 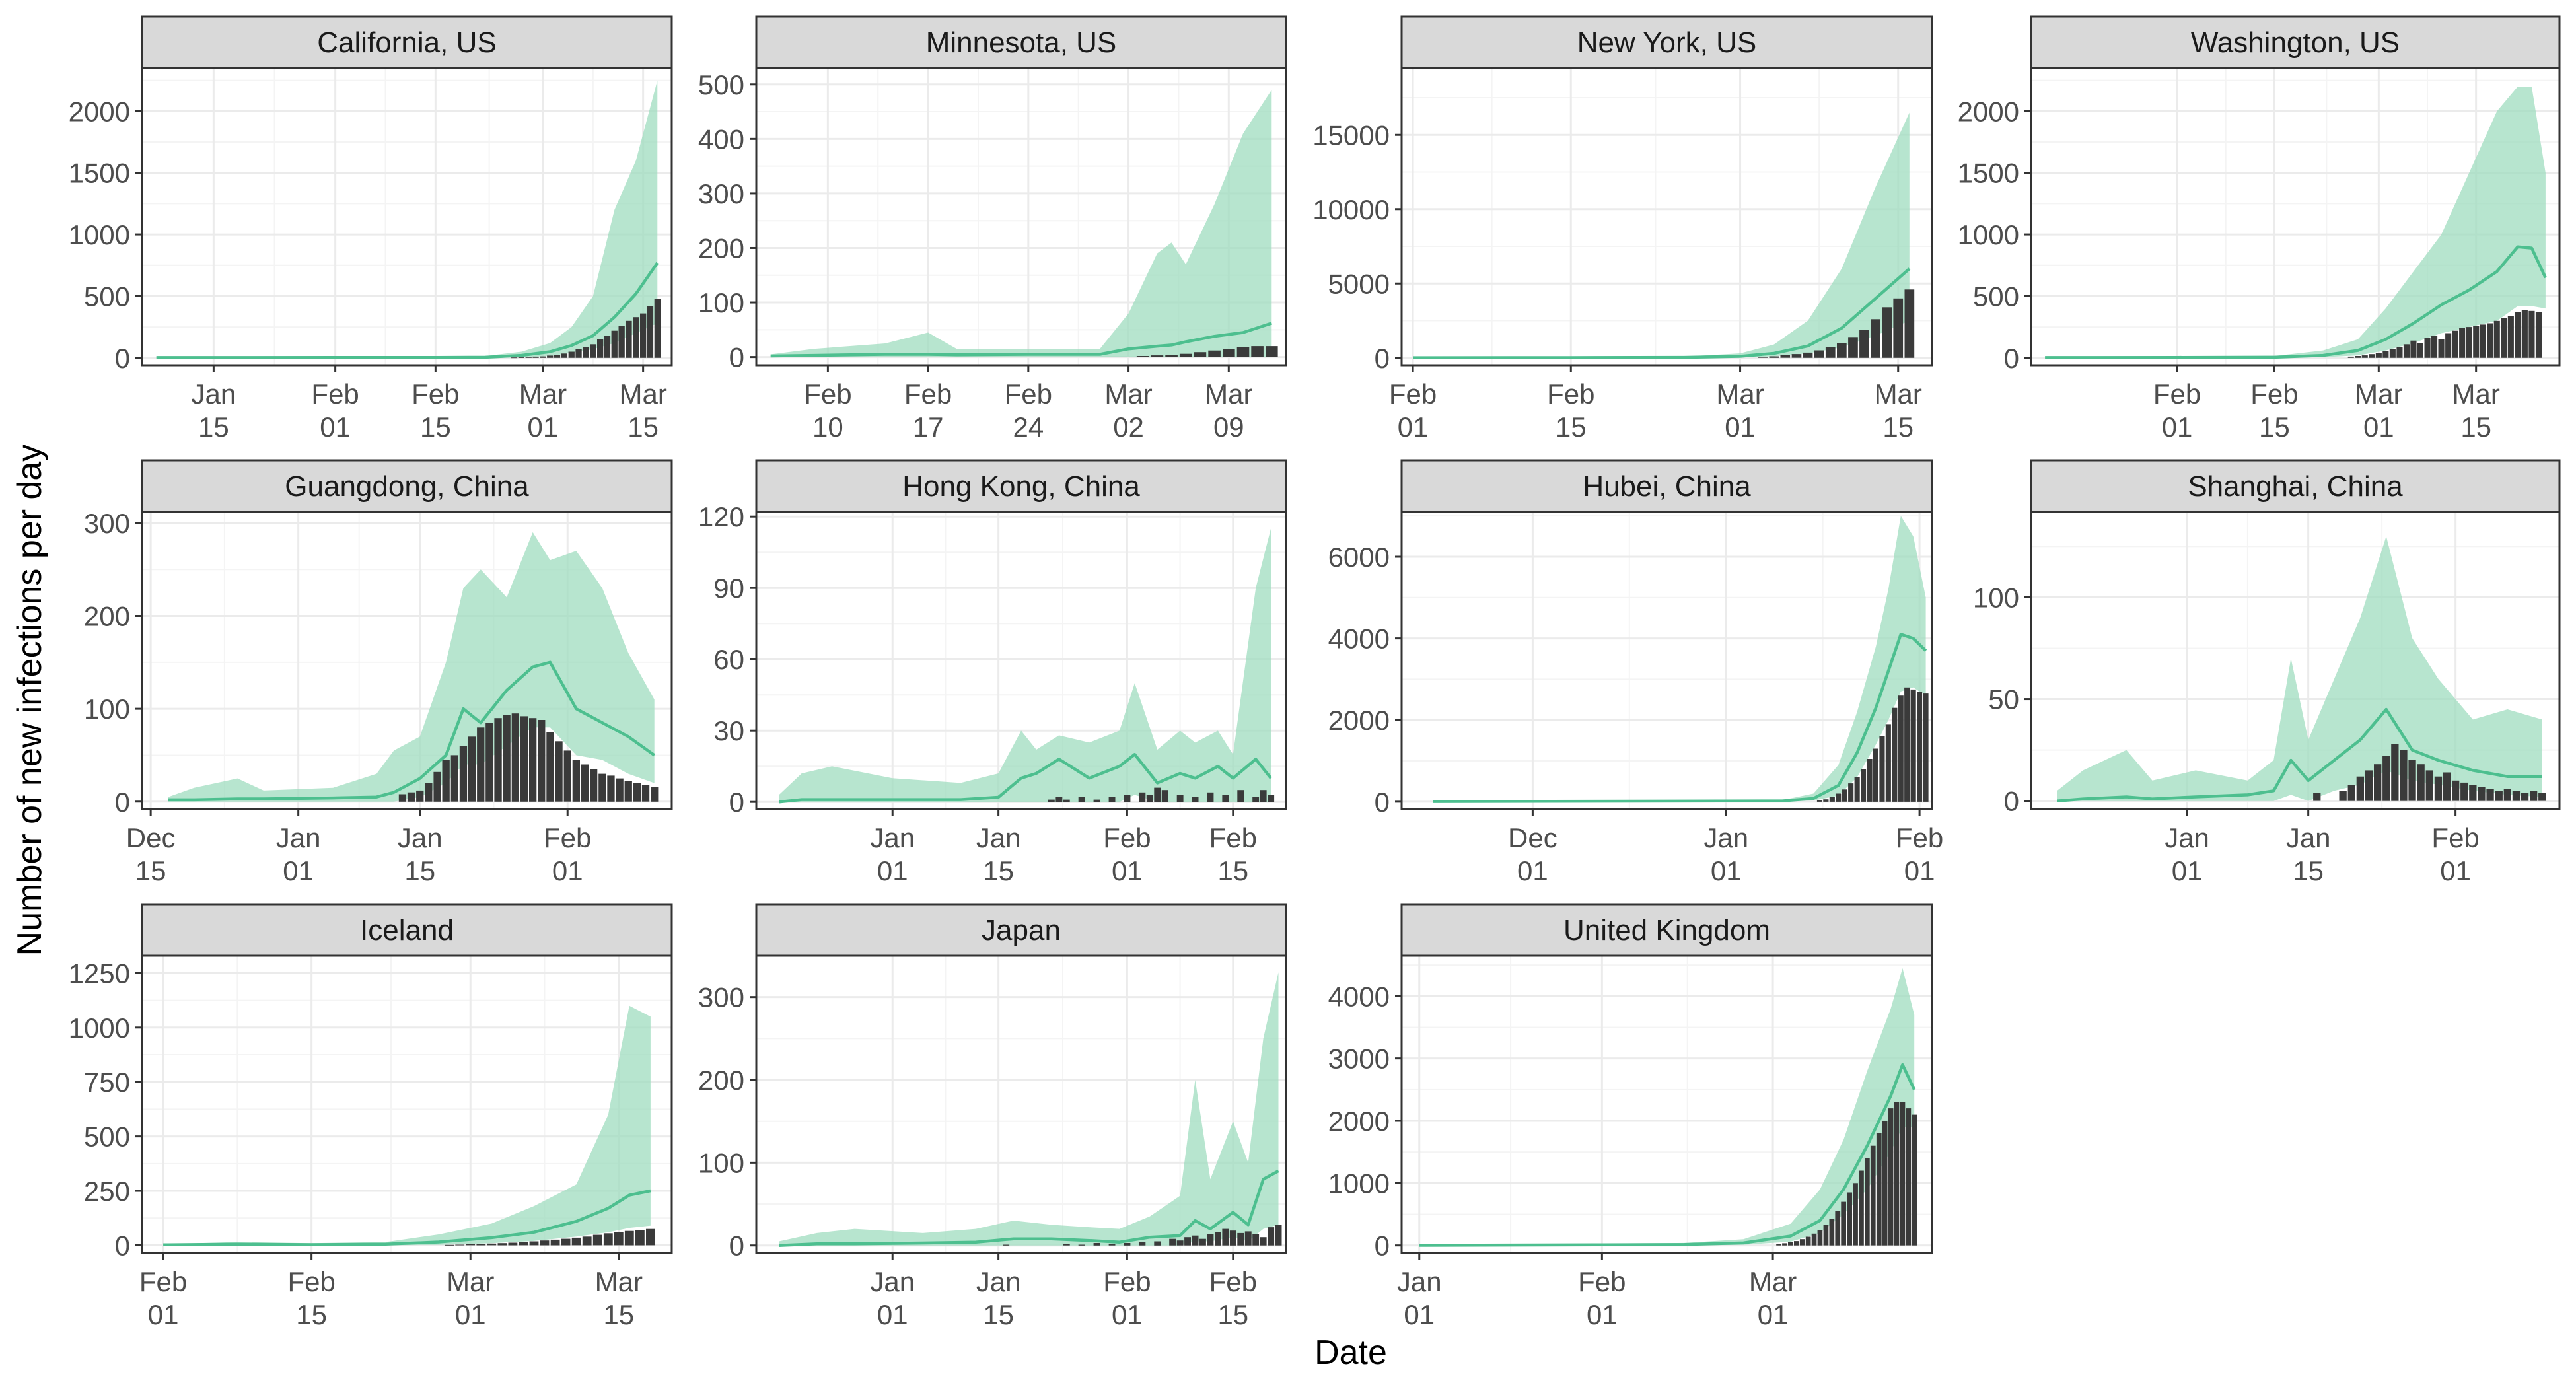 What do you see at coordinates (1989, 173) in the screenshot?
I see `y-tick-label: 1500` at bounding box center [1989, 173].